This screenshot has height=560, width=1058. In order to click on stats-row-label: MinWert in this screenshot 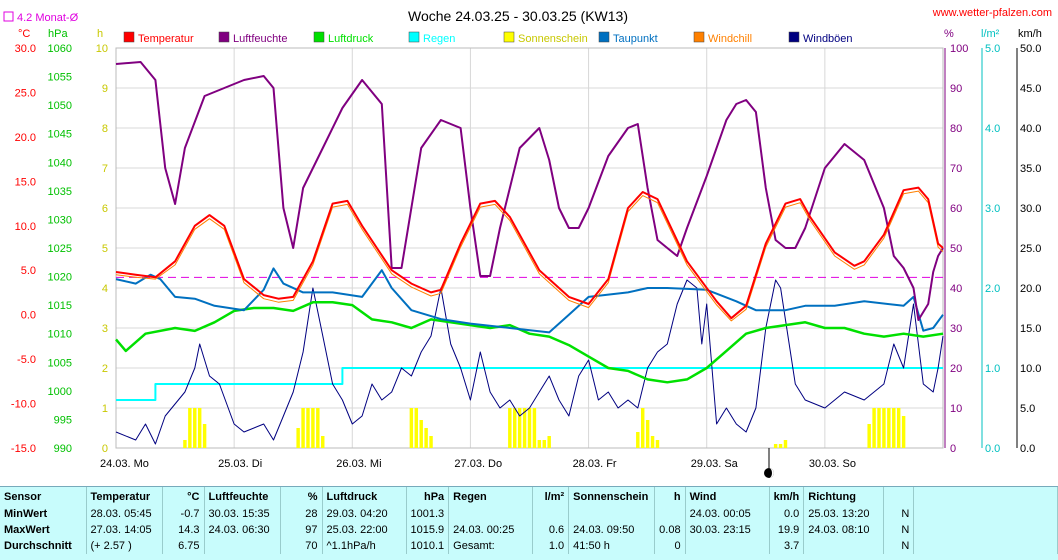, I will do `click(43, 514)`.